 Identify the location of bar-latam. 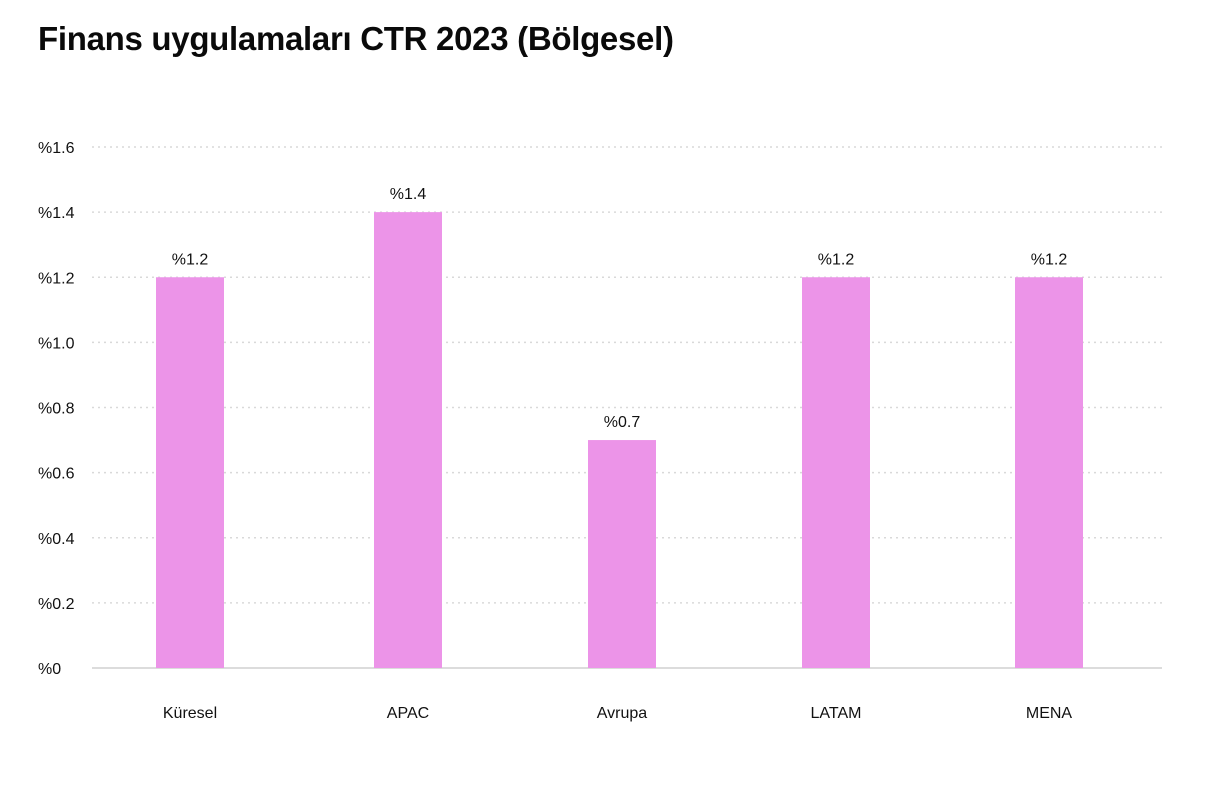
(836, 472).